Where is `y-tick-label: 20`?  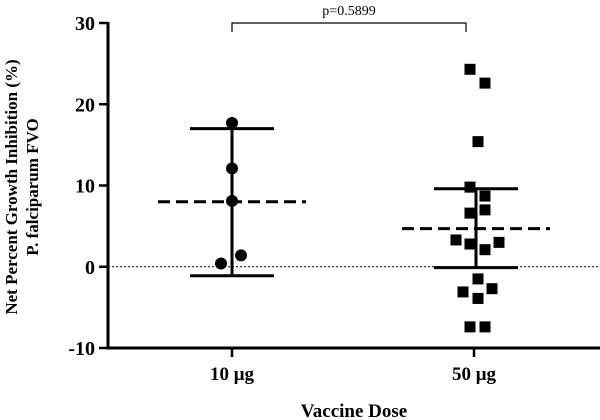
y-tick-label: 20 is located at coordinates (85, 105).